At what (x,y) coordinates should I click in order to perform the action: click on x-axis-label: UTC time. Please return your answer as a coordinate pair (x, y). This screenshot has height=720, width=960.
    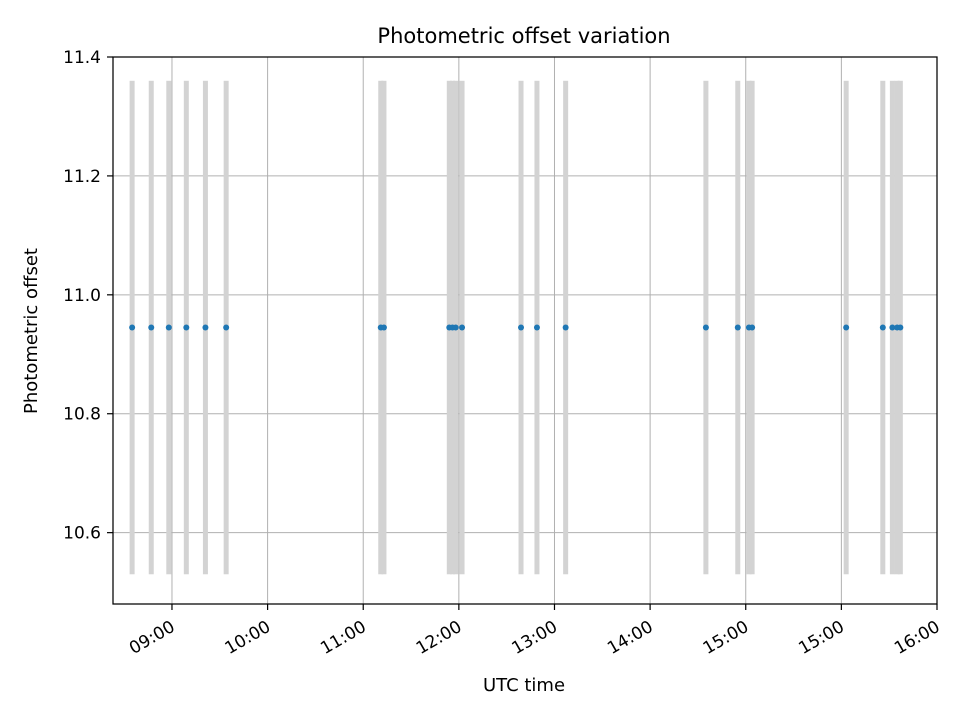
    Looking at the image, I should click on (524, 685).